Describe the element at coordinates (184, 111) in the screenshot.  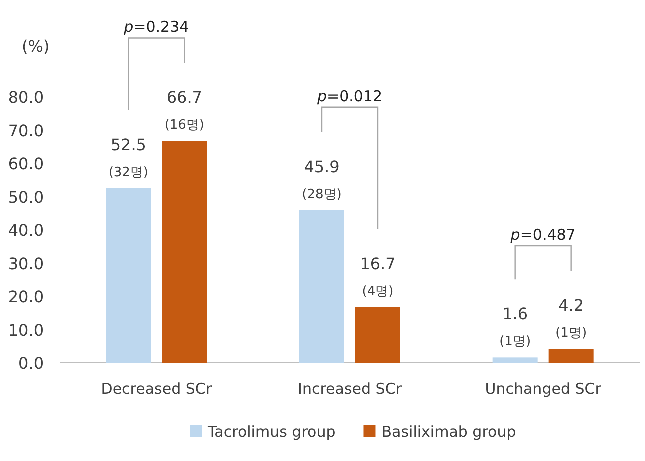
I see `data-label: 66.7 (16명)` at that location.